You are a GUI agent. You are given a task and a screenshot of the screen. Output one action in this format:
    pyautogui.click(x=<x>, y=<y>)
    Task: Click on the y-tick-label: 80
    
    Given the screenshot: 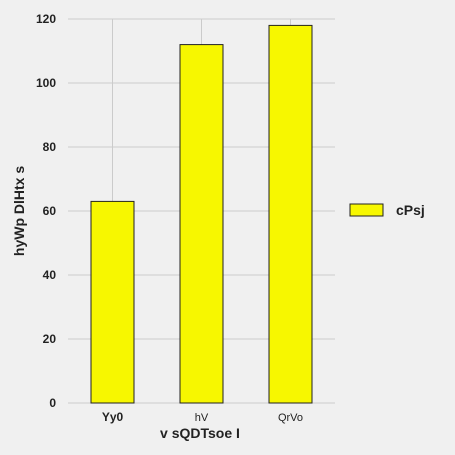 What is the action you would take?
    pyautogui.click(x=50, y=147)
    